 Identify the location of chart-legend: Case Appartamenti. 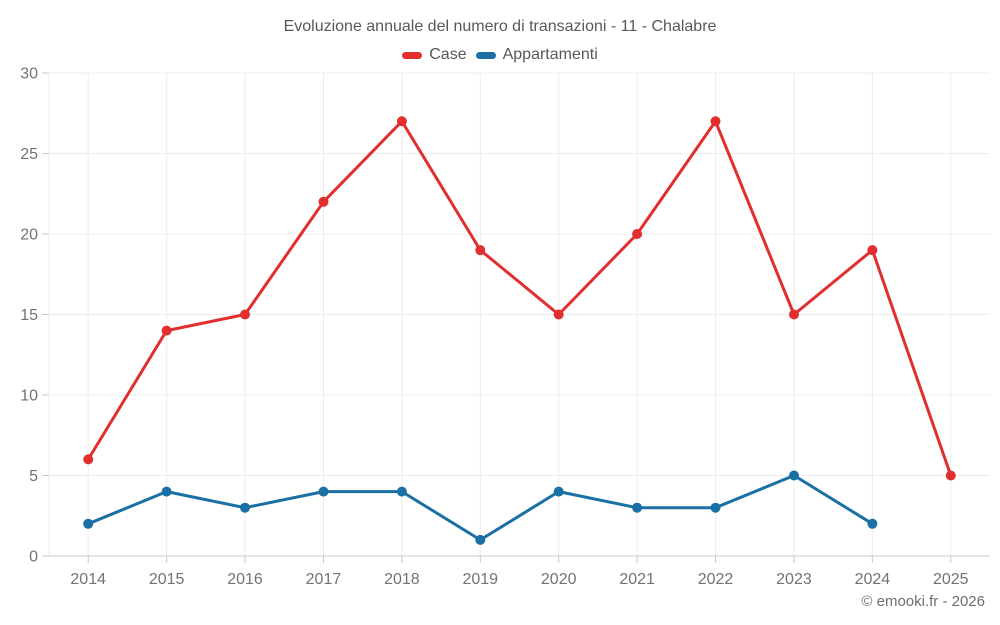
(500, 55).